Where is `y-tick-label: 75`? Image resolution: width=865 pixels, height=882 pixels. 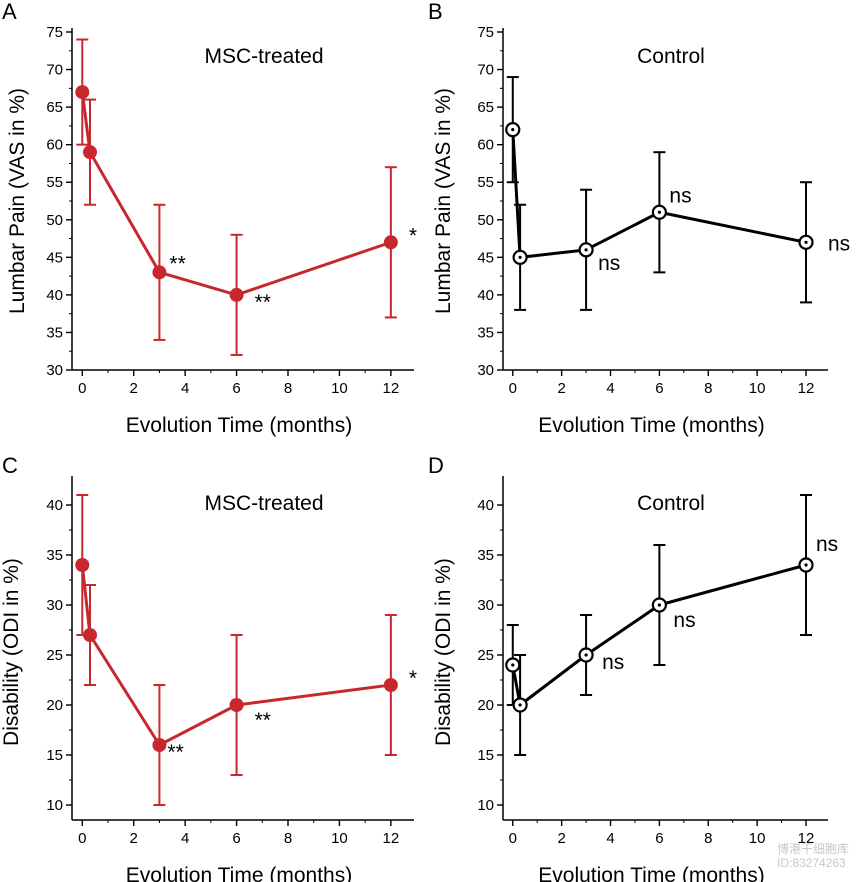 y-tick-label: 75 is located at coordinates (485, 32).